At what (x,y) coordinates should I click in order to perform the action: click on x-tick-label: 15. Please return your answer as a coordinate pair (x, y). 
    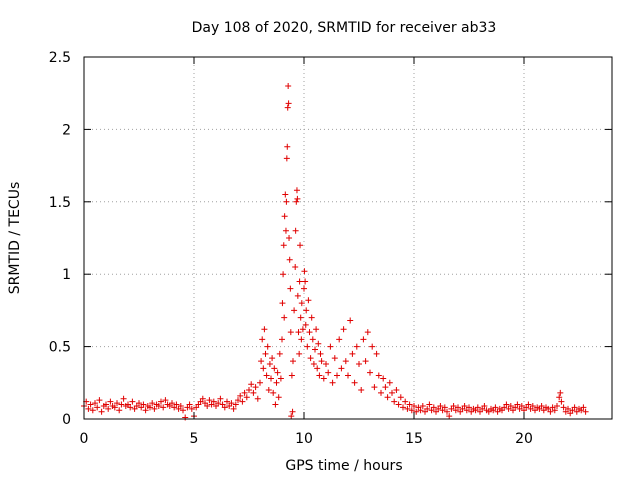
    Looking at the image, I should click on (414, 439).